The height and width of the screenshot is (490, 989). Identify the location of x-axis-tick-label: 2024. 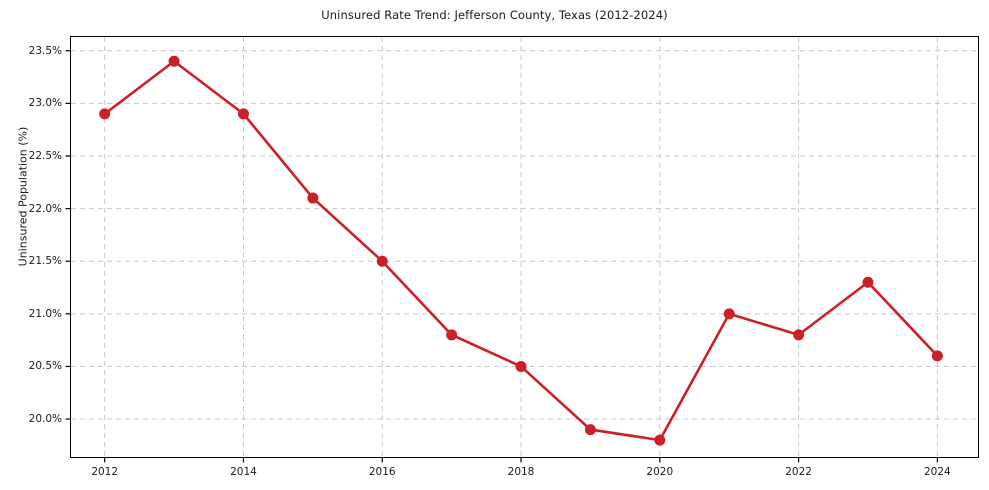
(937, 472).